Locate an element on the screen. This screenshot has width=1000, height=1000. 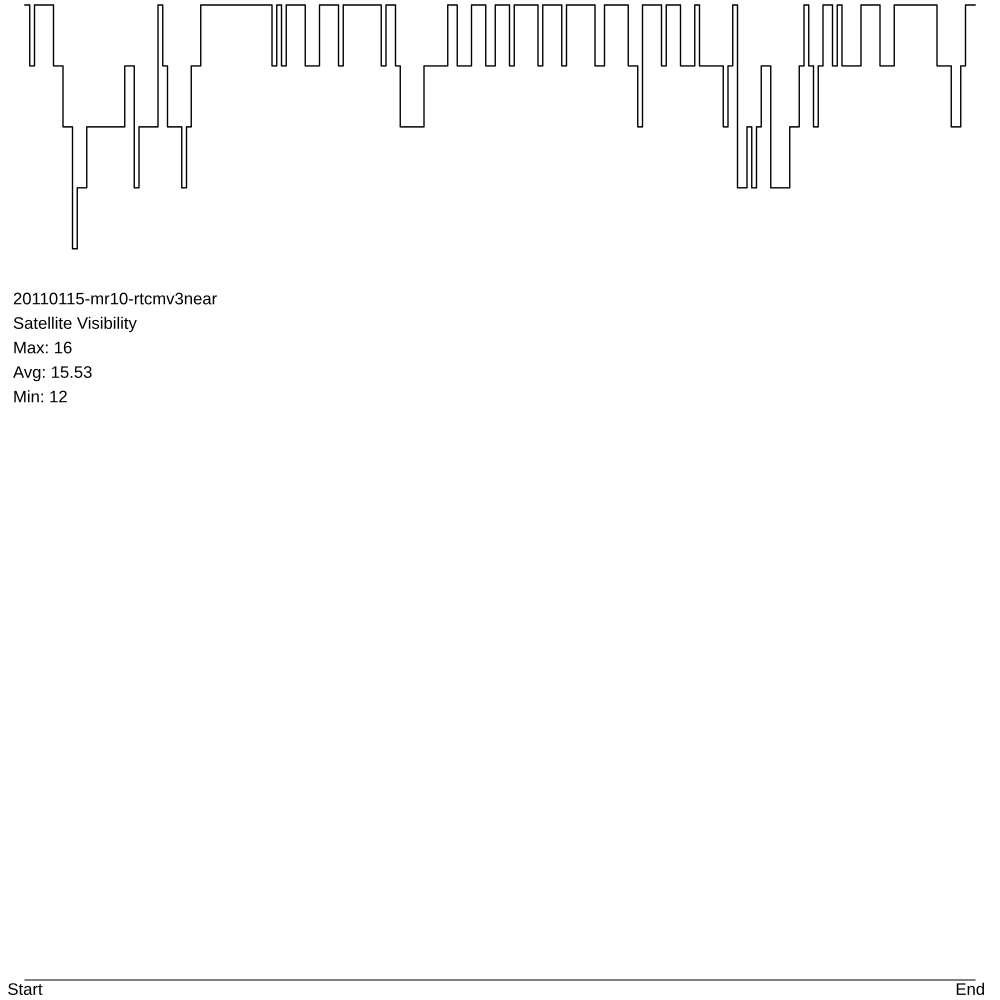
annotation: Avg: 15.53 is located at coordinates (52, 374).